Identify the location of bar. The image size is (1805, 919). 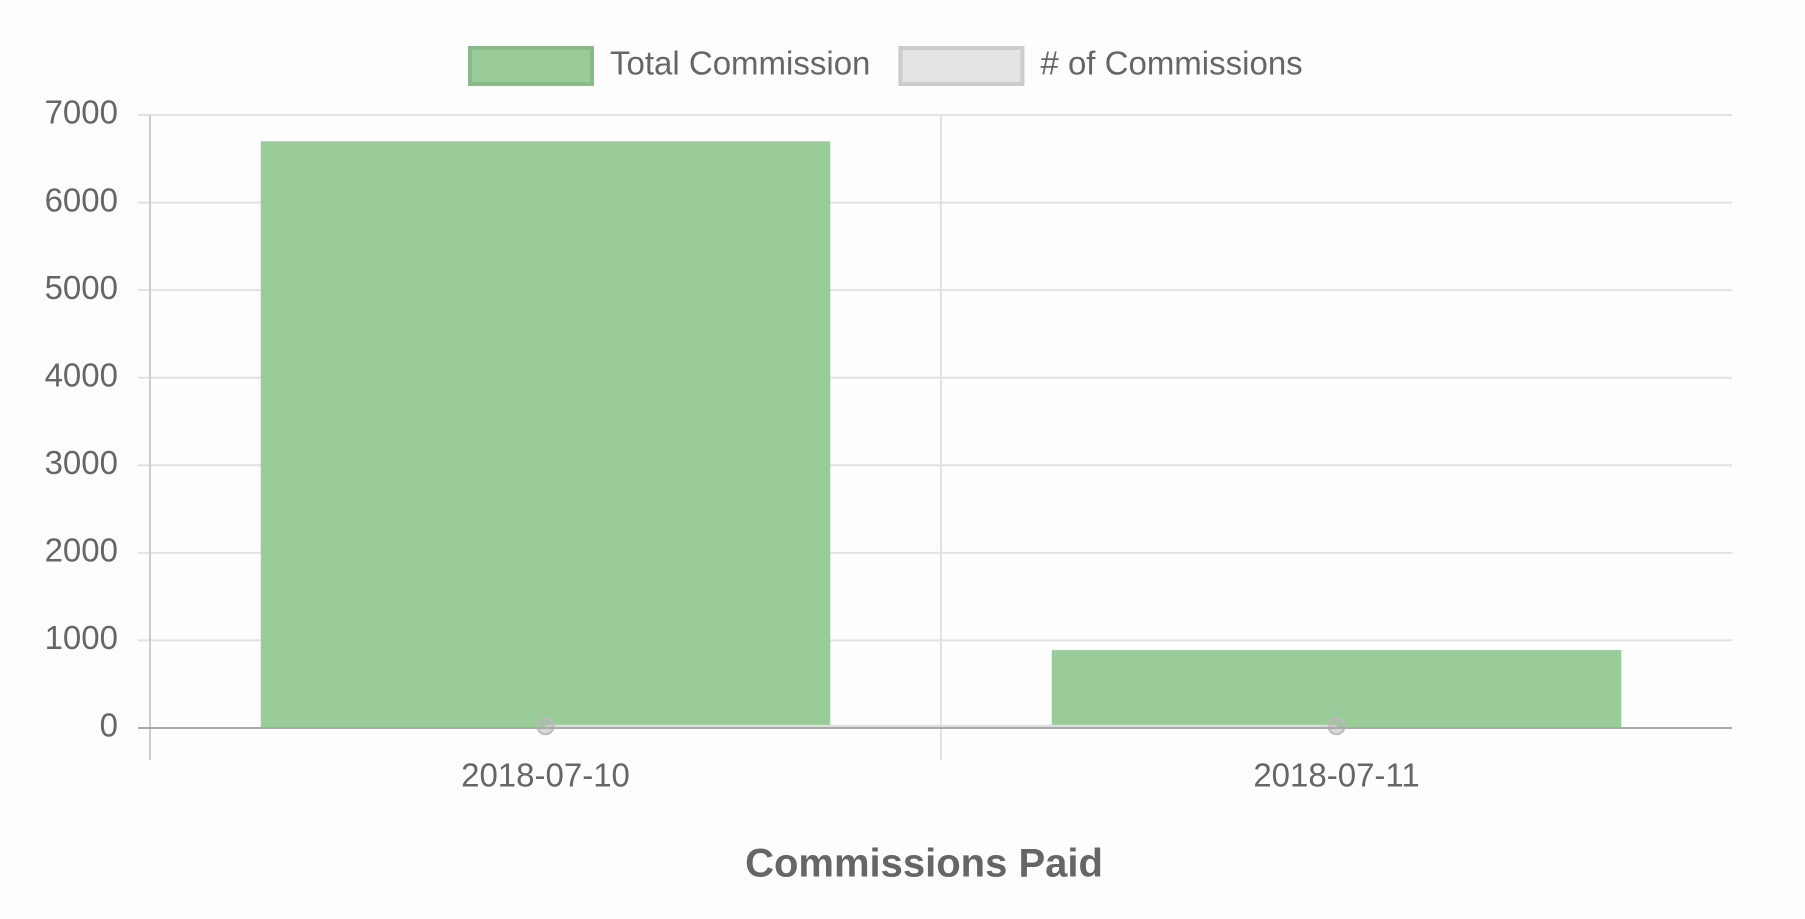
(1336, 689).